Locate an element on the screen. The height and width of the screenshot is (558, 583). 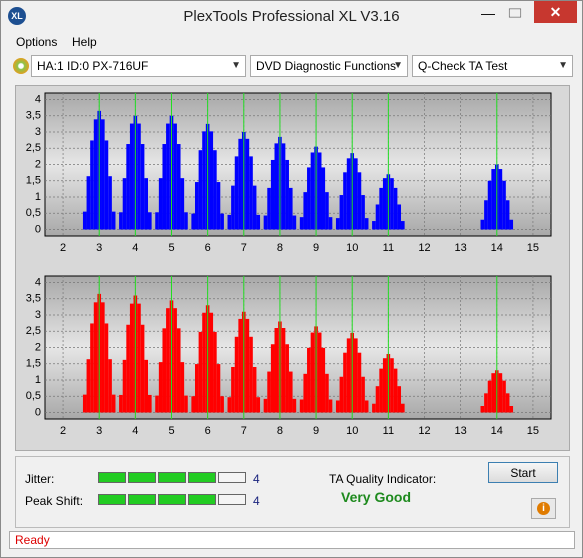
quality-value: Very Good is located at coordinates (376, 497).